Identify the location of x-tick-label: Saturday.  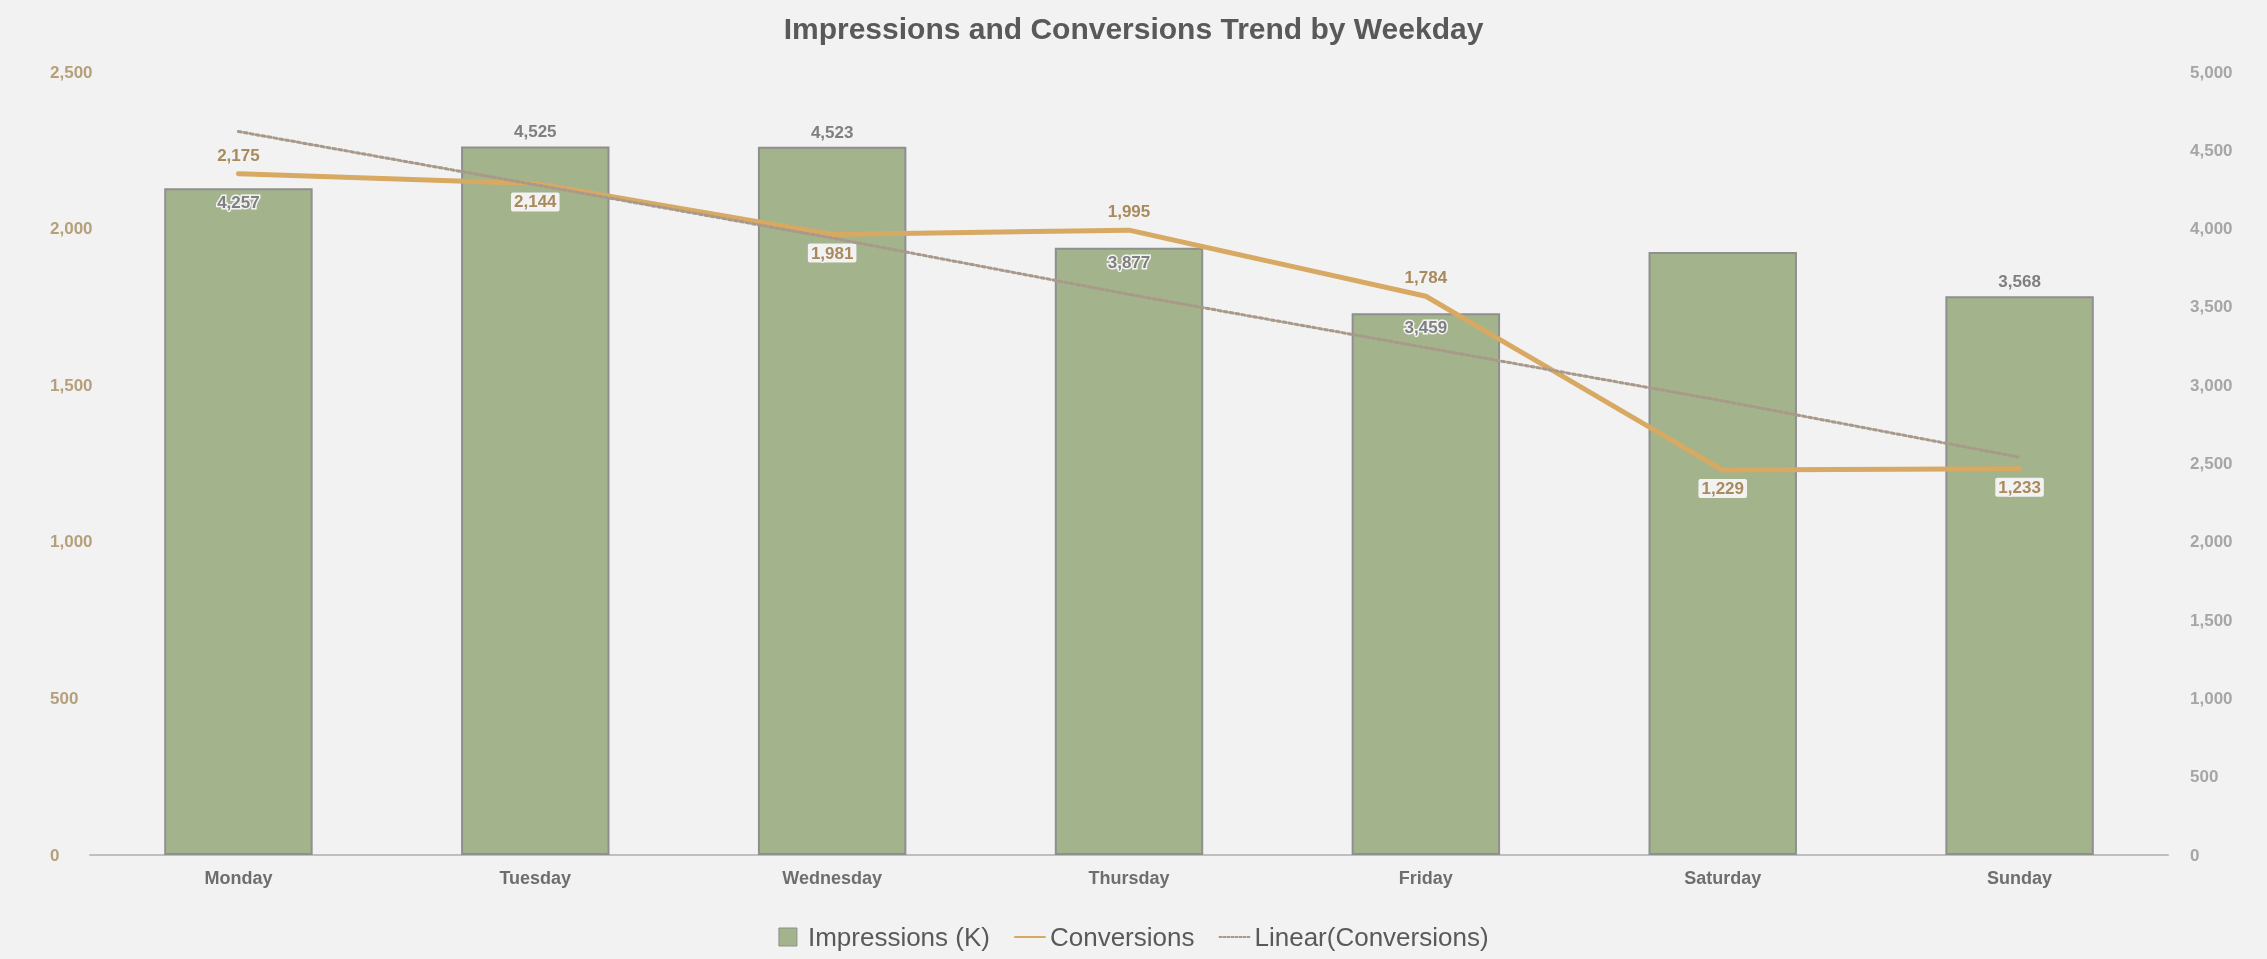
(1723, 878).